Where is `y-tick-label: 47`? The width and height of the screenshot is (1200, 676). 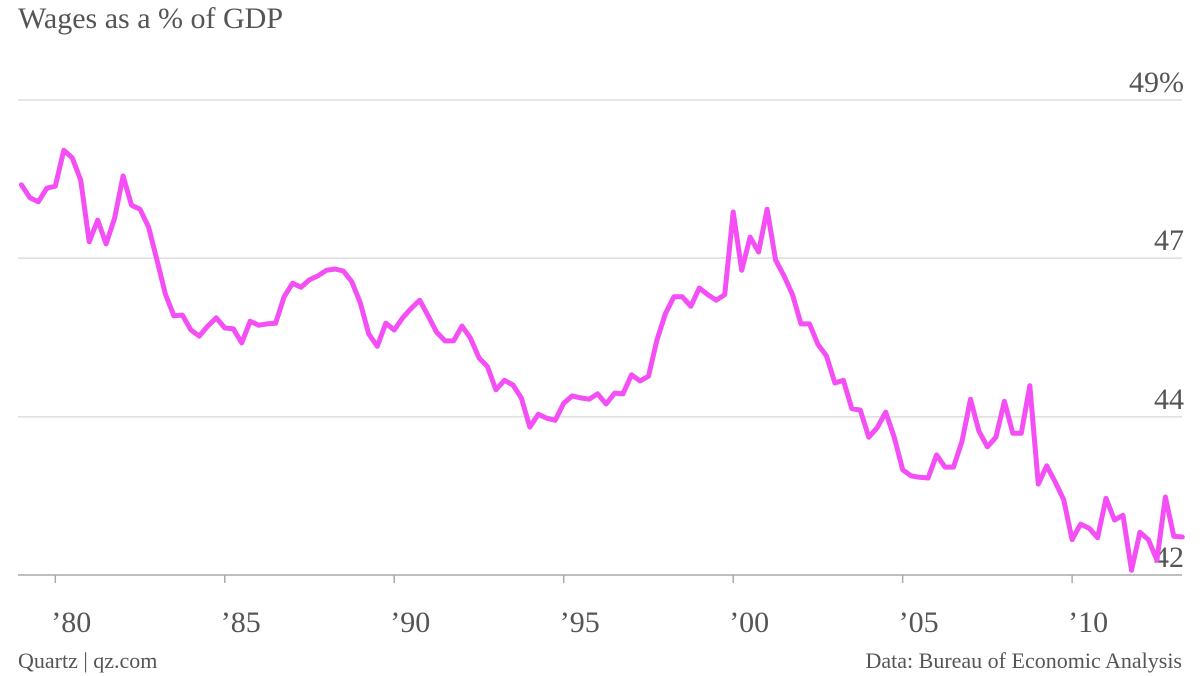
y-tick-label: 47 is located at coordinates (1169, 240).